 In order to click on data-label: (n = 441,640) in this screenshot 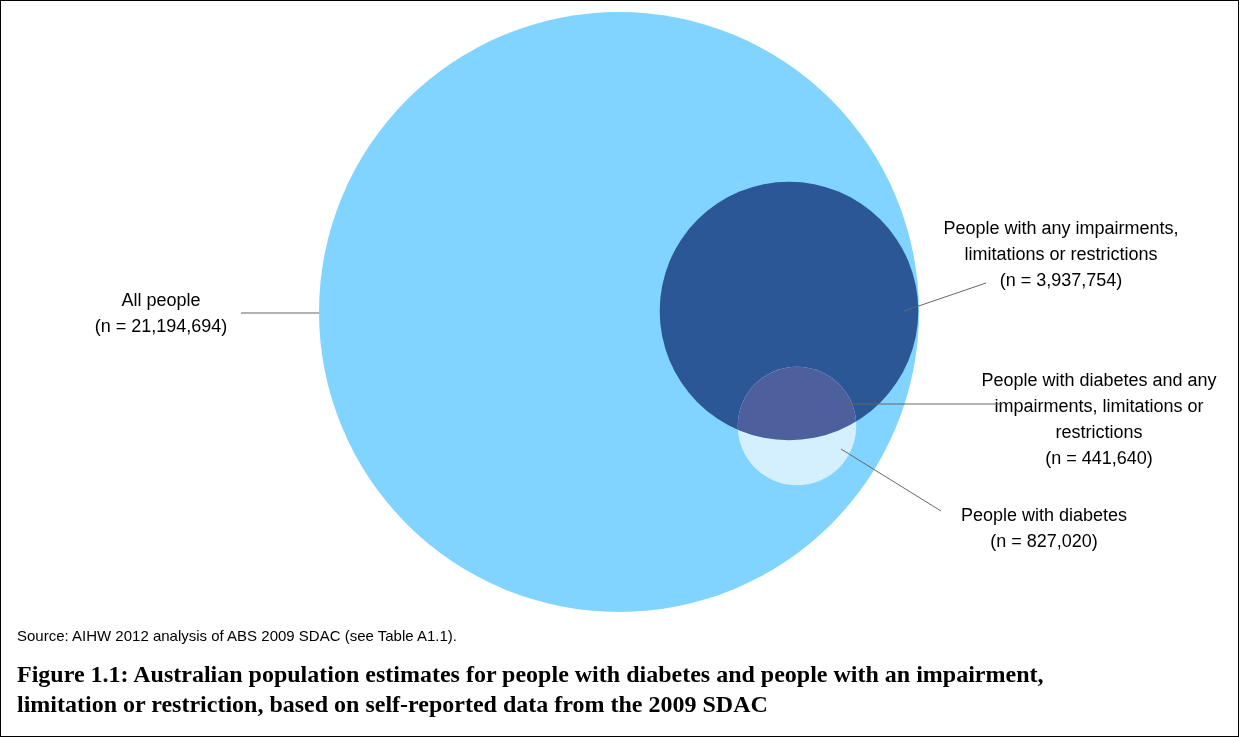, I will do `click(1099, 457)`.